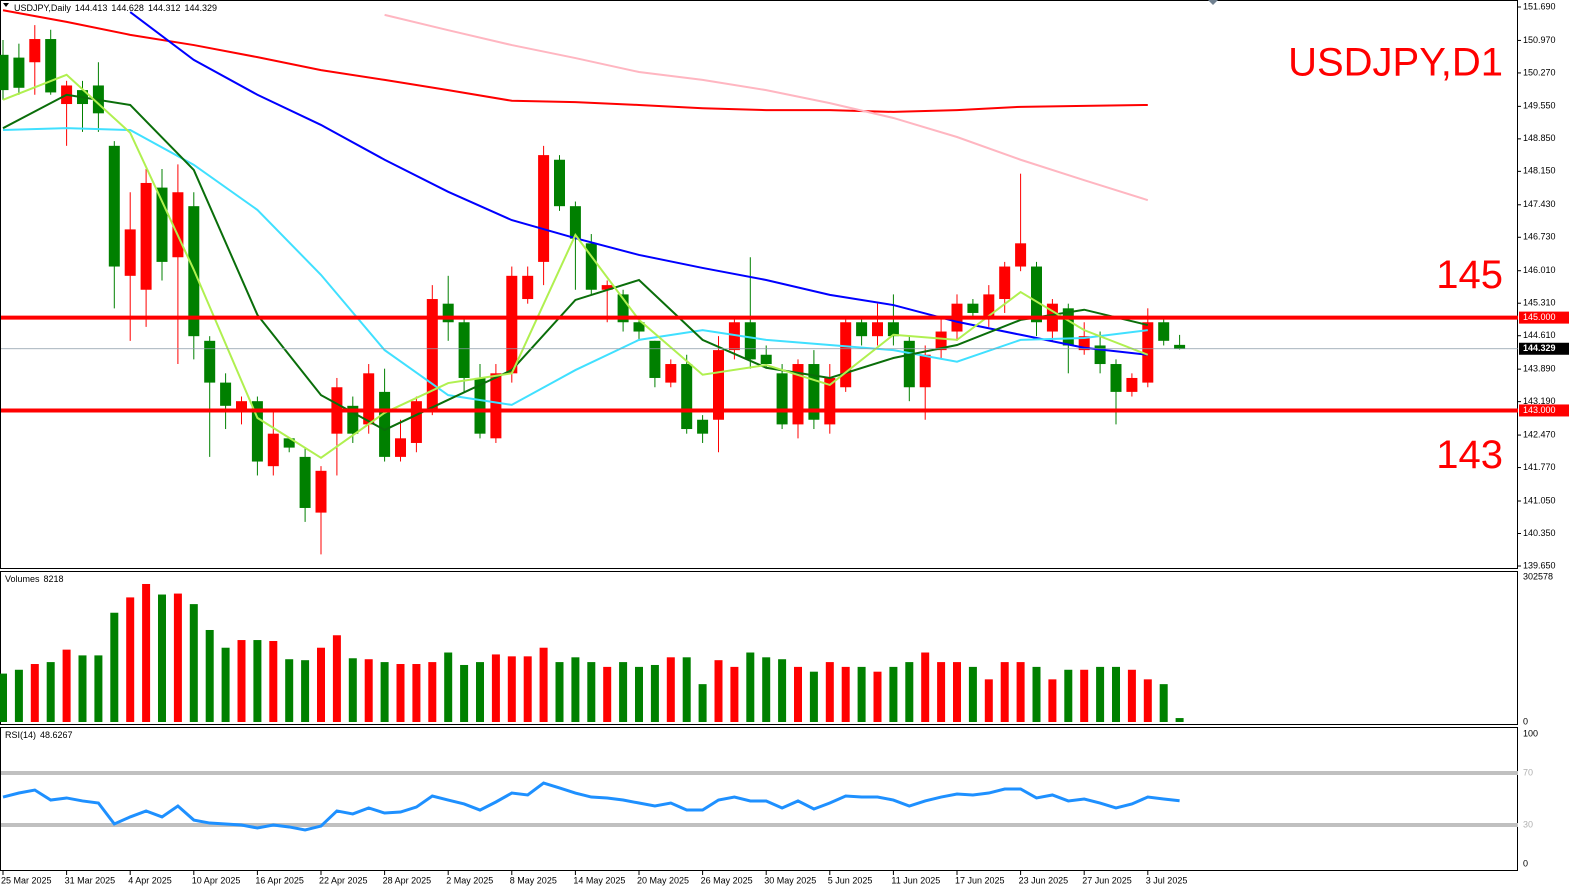 The width and height of the screenshot is (1573, 891). Describe the element at coordinates (1539, 348) in the screenshot. I see `price-label: 144.329` at that location.